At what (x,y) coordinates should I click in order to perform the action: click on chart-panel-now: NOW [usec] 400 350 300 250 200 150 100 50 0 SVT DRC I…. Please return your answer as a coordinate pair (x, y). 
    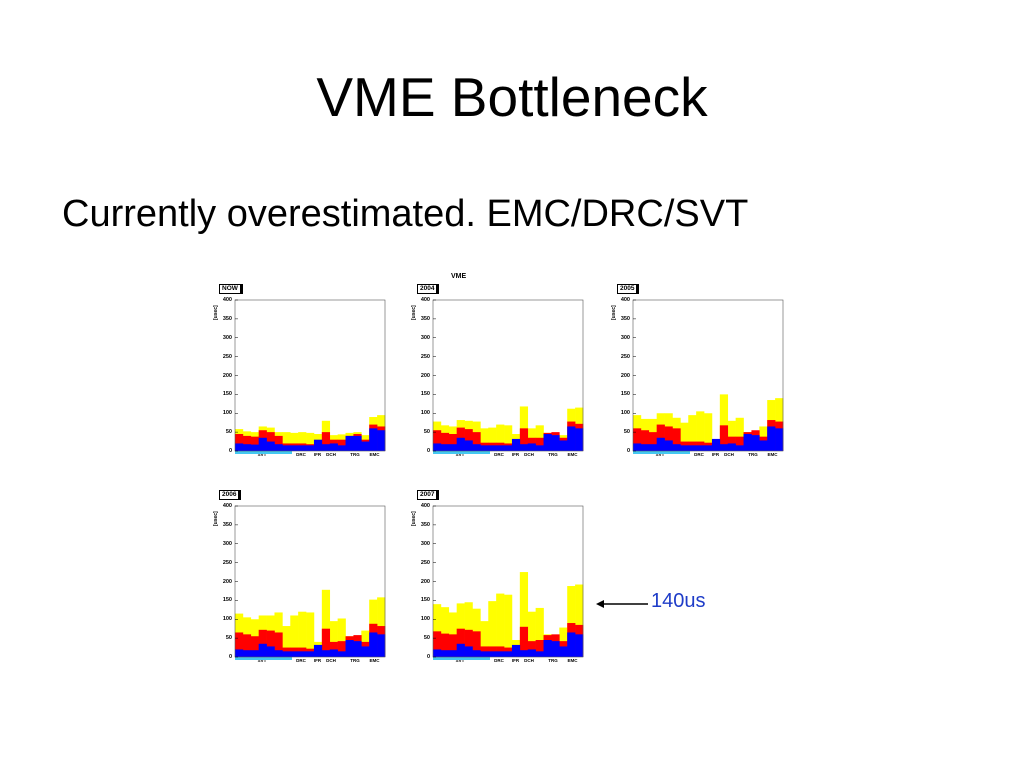
    Looking at the image, I should click on (305, 370).